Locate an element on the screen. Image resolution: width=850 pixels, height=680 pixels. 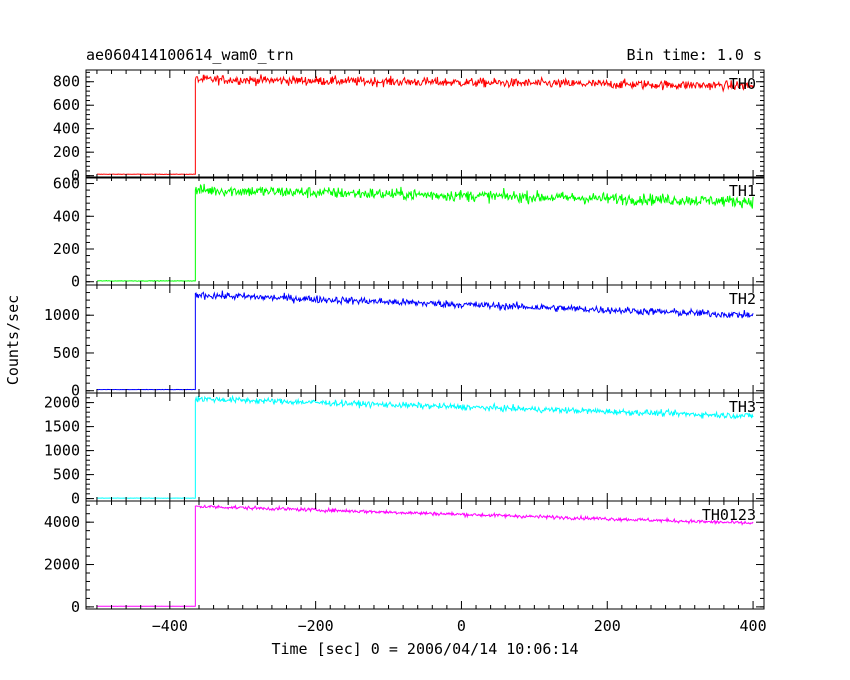
panel-th0: 0 200 400 600 800 TH0 is located at coordinates (409, 127).